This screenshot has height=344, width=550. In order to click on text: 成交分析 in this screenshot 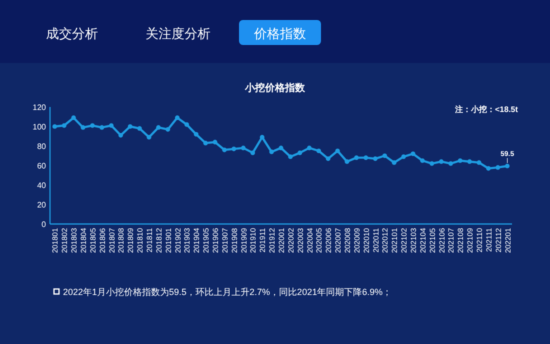, I will do `click(72, 33)`.